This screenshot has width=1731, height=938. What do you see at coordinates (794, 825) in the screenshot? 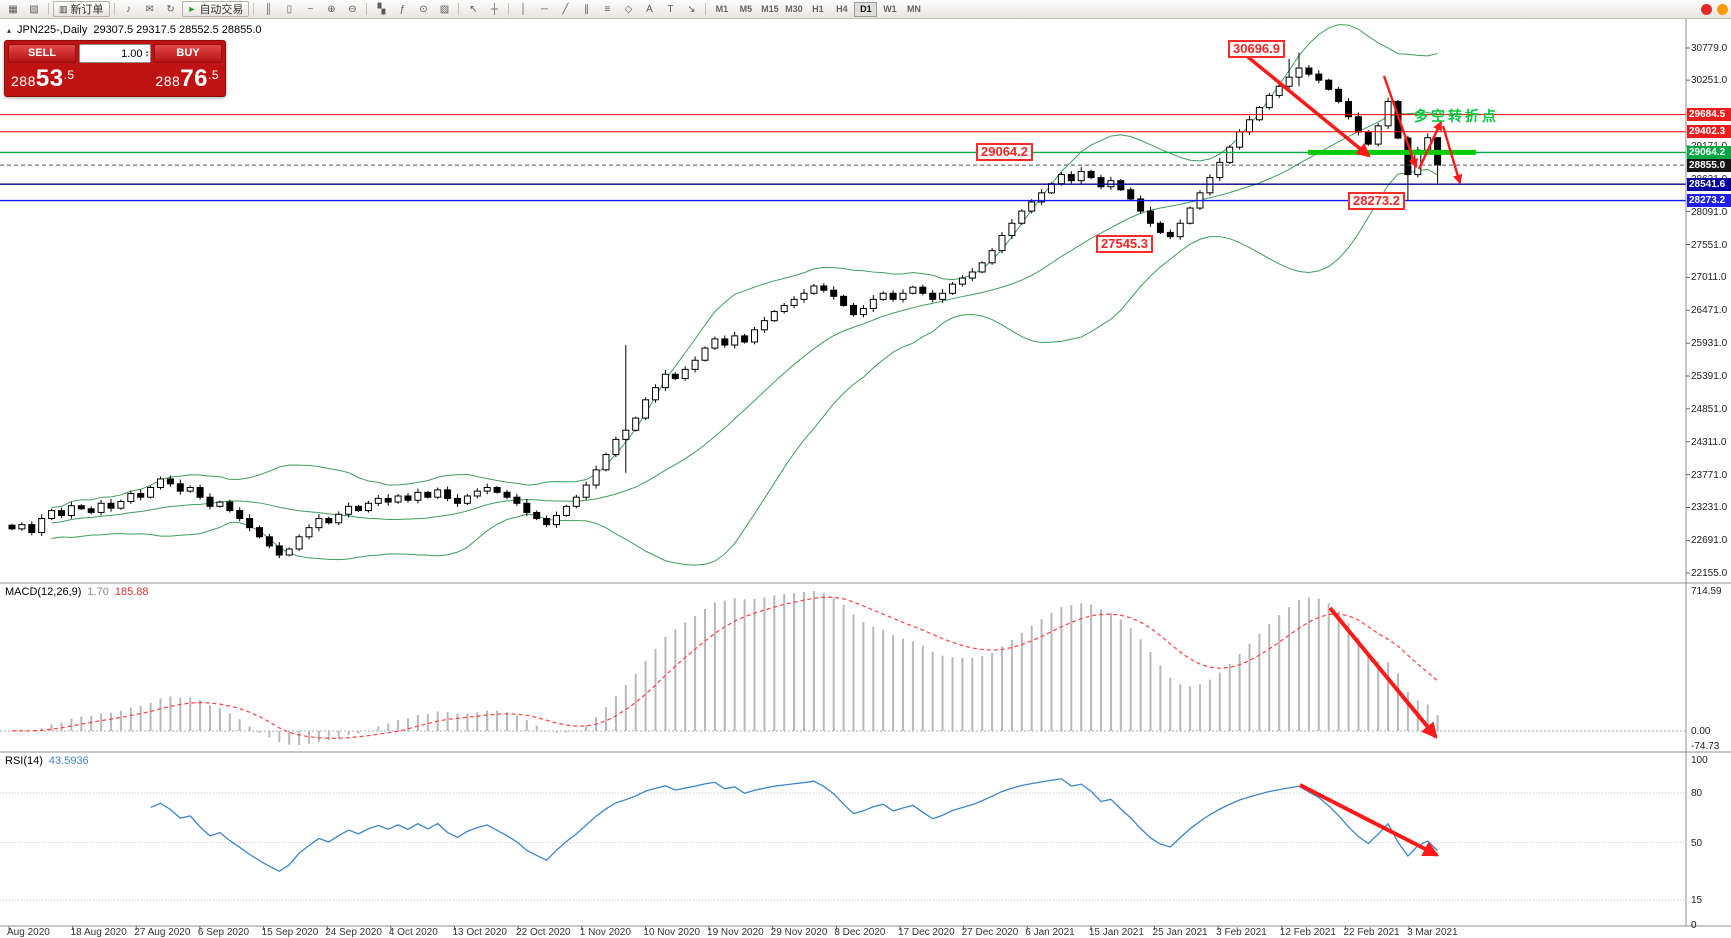
I see `rsi-line` at bounding box center [794, 825].